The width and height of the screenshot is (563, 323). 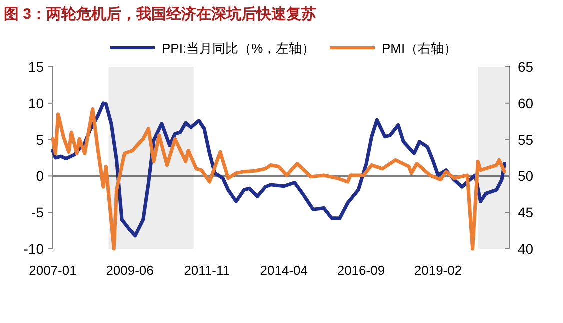 What do you see at coordinates (36, 103) in the screenshot?
I see `y-tick-label: 10` at bounding box center [36, 103].